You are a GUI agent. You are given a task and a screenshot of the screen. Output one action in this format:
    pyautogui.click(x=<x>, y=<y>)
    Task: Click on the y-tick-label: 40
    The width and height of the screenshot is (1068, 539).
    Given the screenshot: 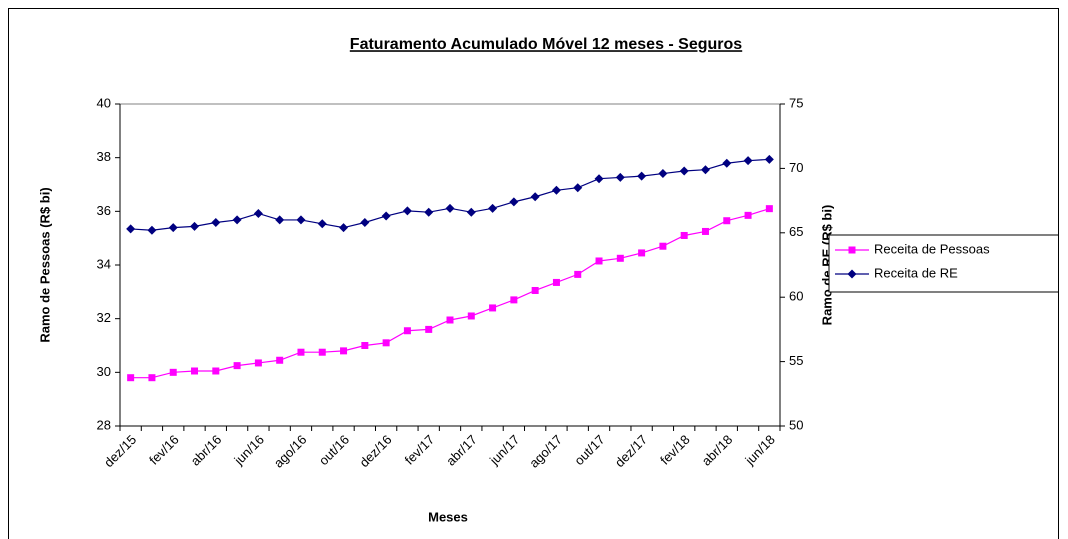 What is the action you would take?
    pyautogui.click(x=104, y=102)
    